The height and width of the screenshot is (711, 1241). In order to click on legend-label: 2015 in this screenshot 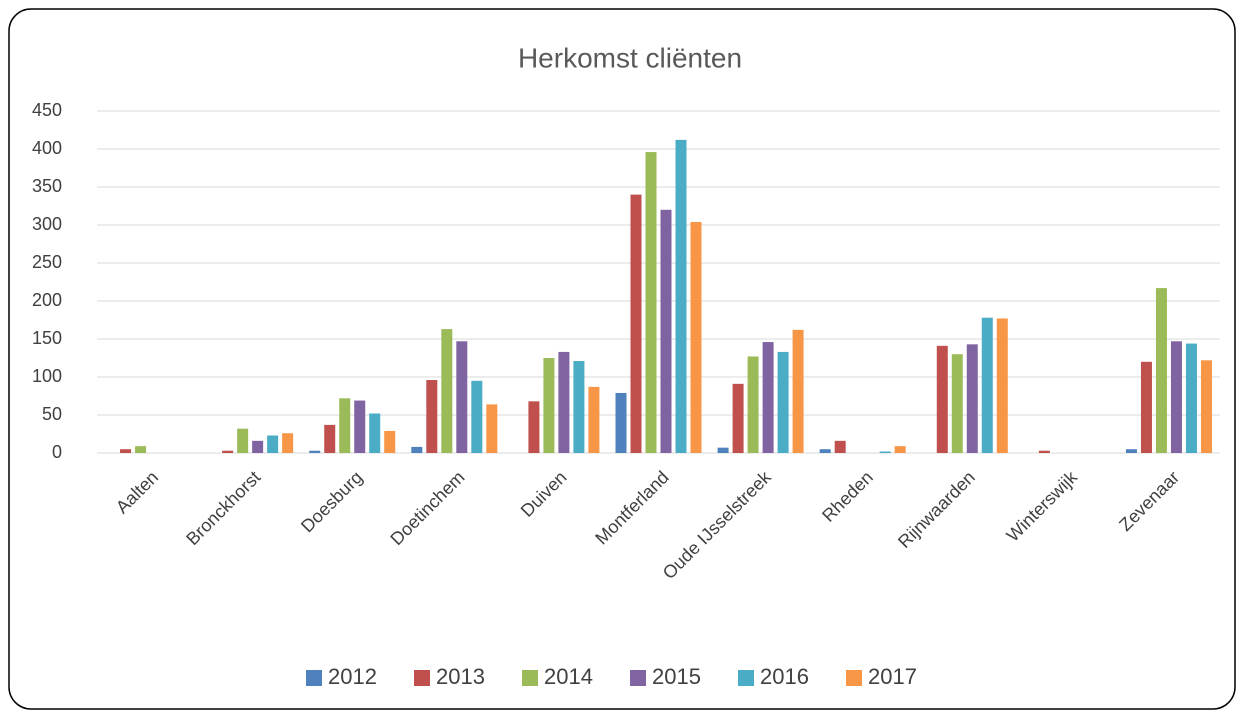, I will do `click(676, 676)`.